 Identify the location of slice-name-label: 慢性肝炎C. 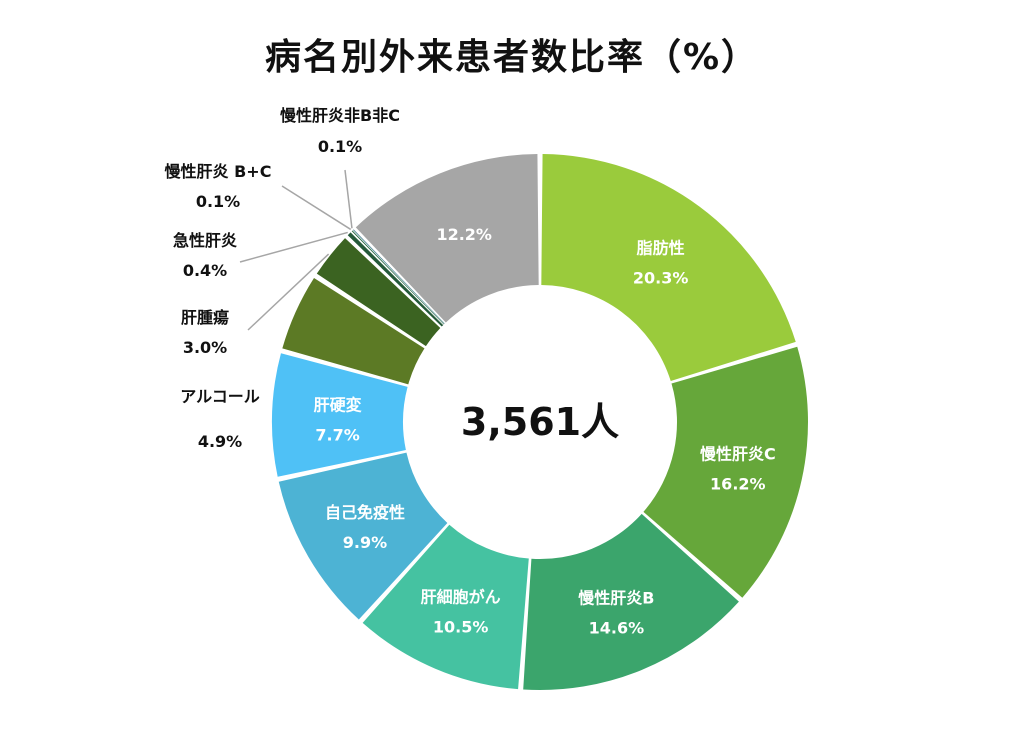
(738, 453).